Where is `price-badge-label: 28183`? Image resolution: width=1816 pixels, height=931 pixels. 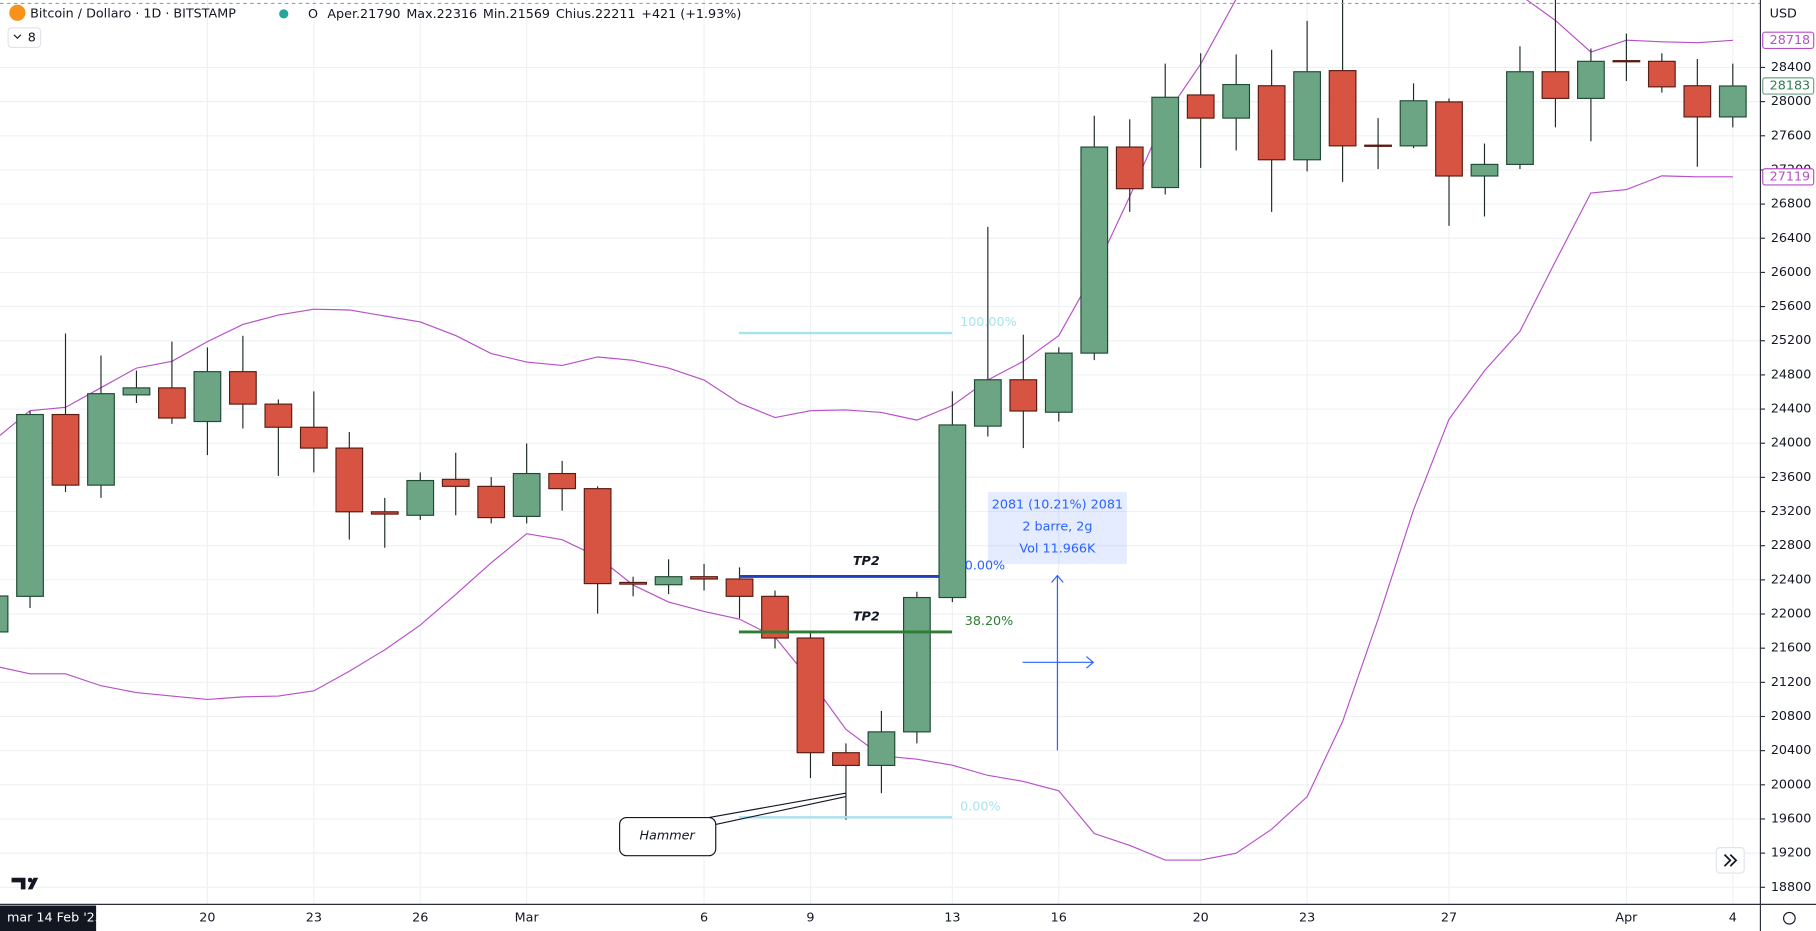
price-badge-label: 28183 is located at coordinates (1790, 85).